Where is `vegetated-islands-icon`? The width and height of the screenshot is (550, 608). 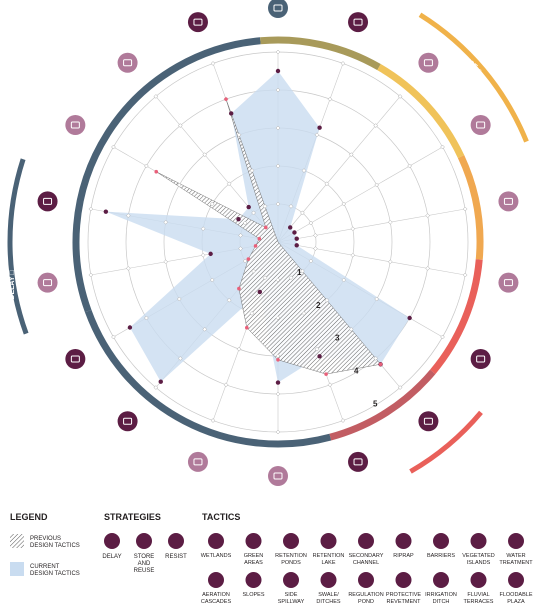
vegetated-islands-icon is located at coordinates (197, 22).